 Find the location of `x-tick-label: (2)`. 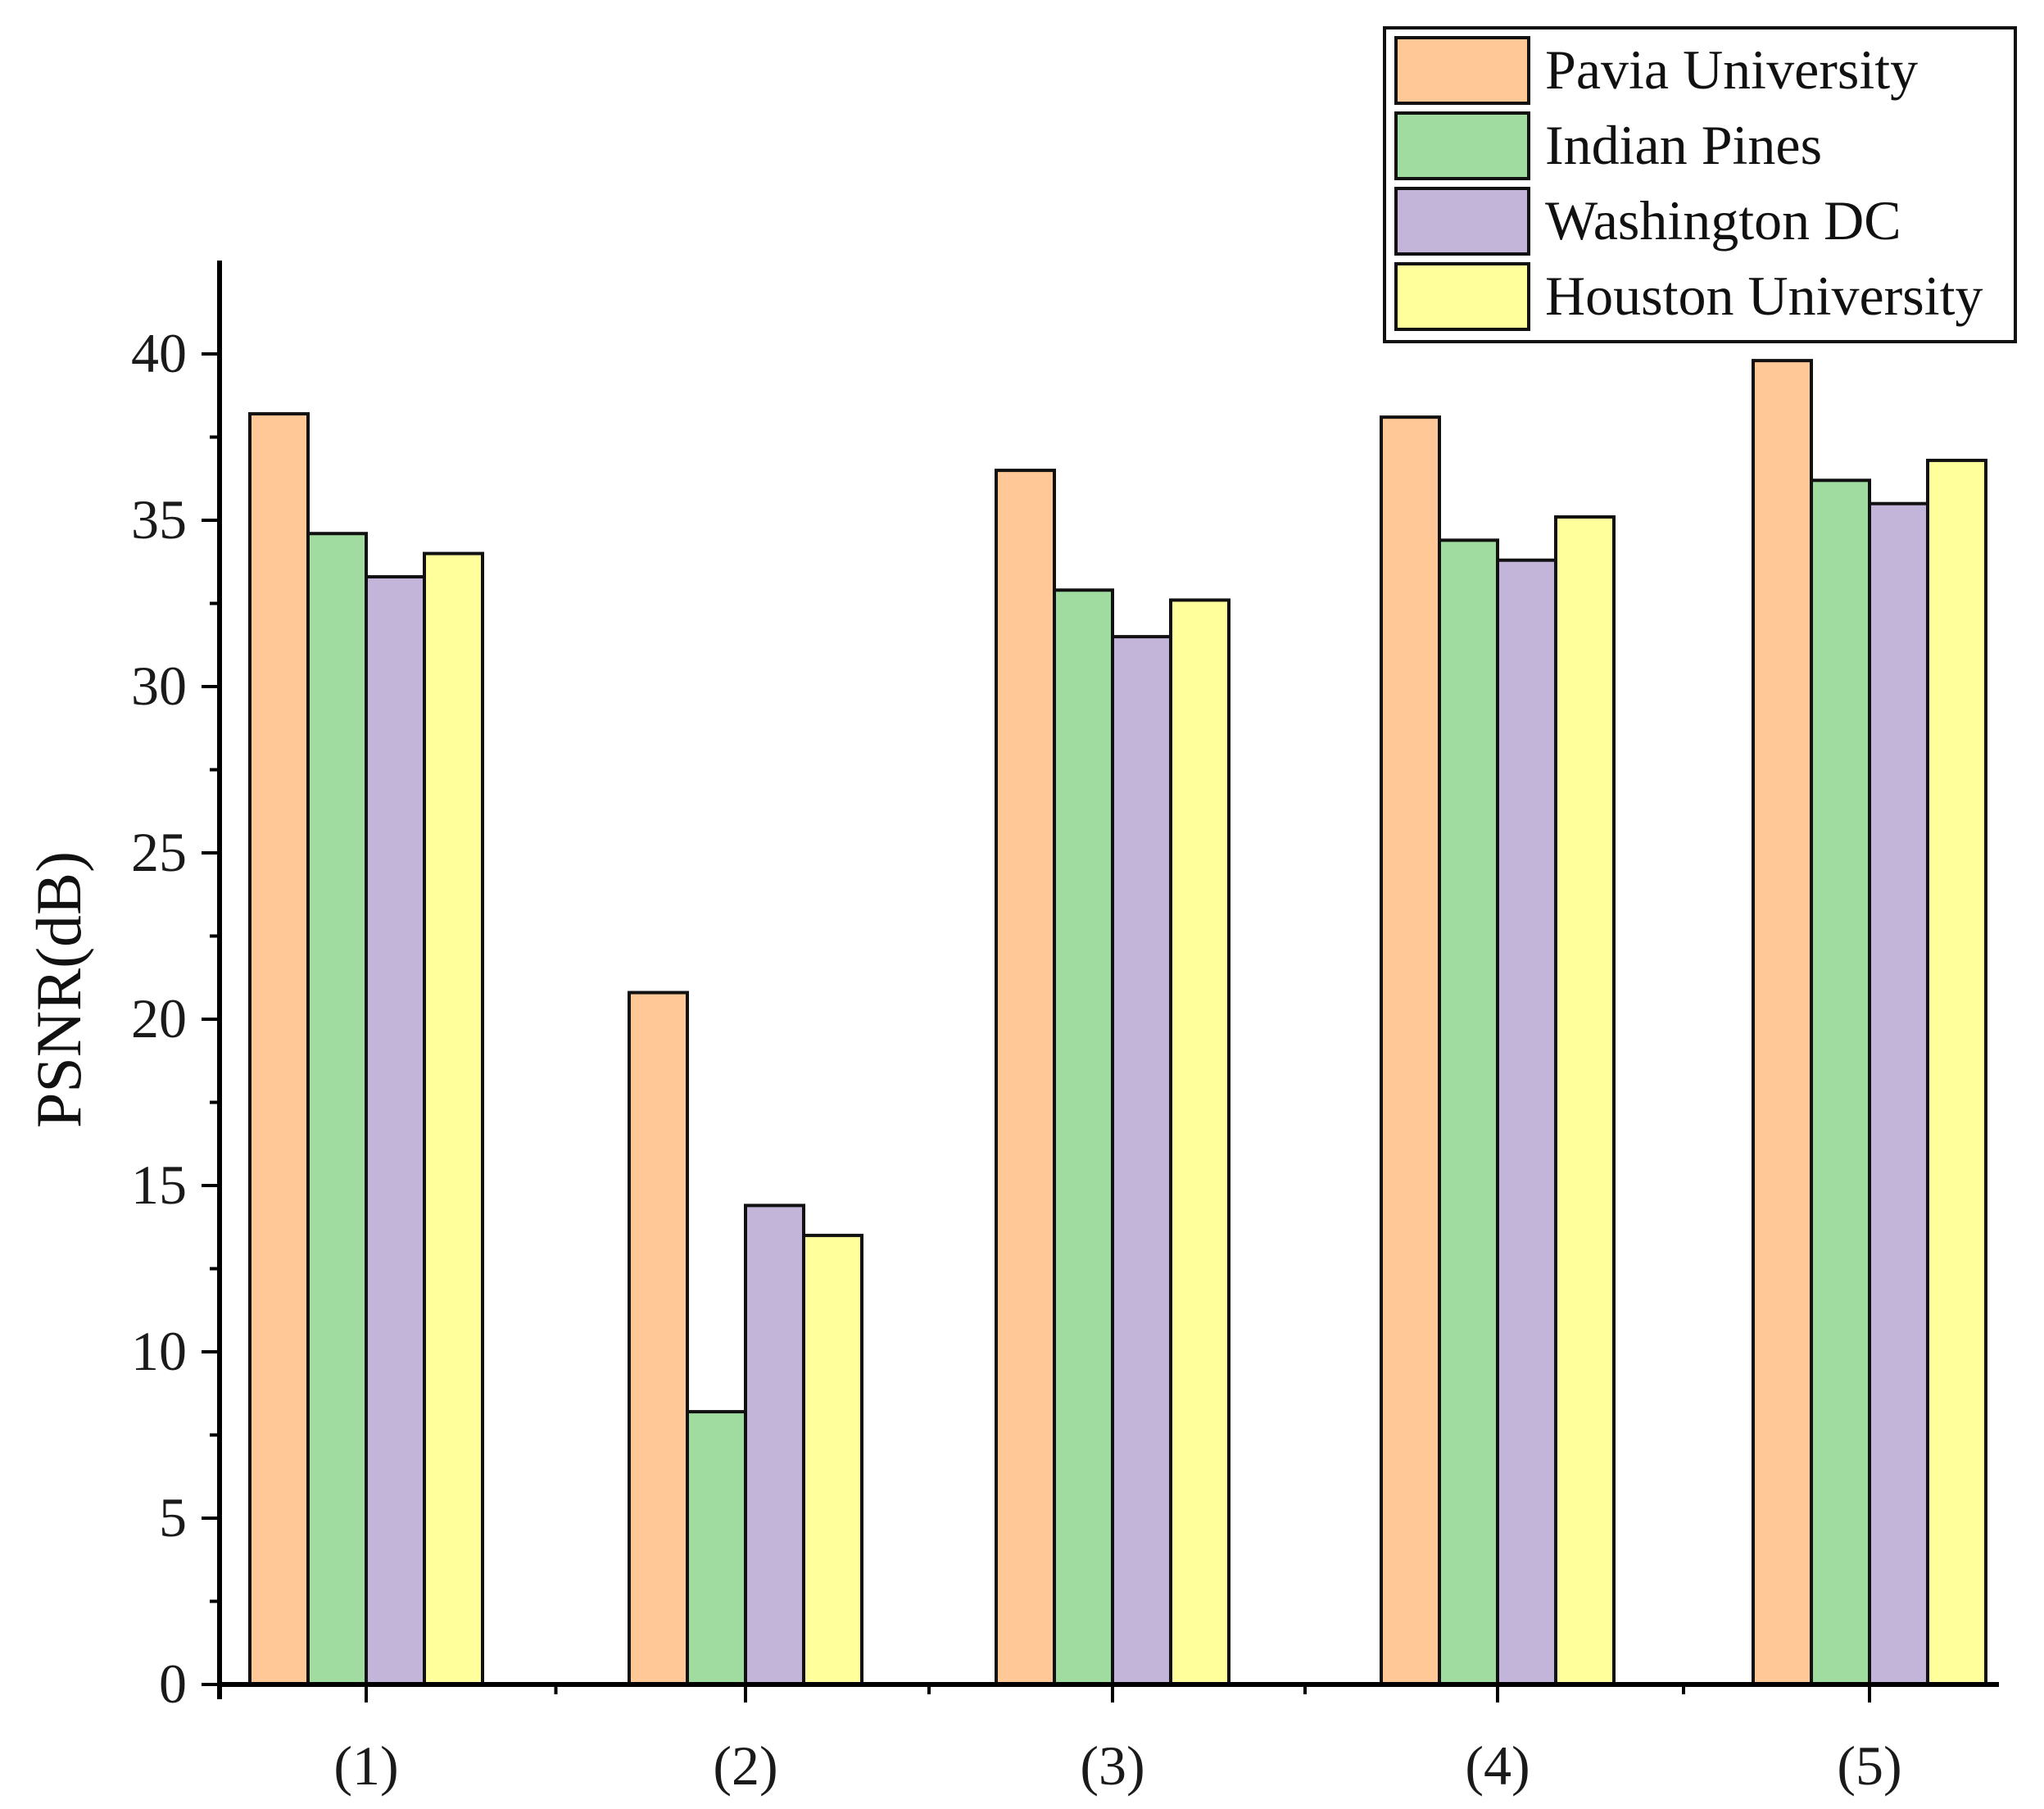

x-tick-label: (2) is located at coordinates (745, 1765).